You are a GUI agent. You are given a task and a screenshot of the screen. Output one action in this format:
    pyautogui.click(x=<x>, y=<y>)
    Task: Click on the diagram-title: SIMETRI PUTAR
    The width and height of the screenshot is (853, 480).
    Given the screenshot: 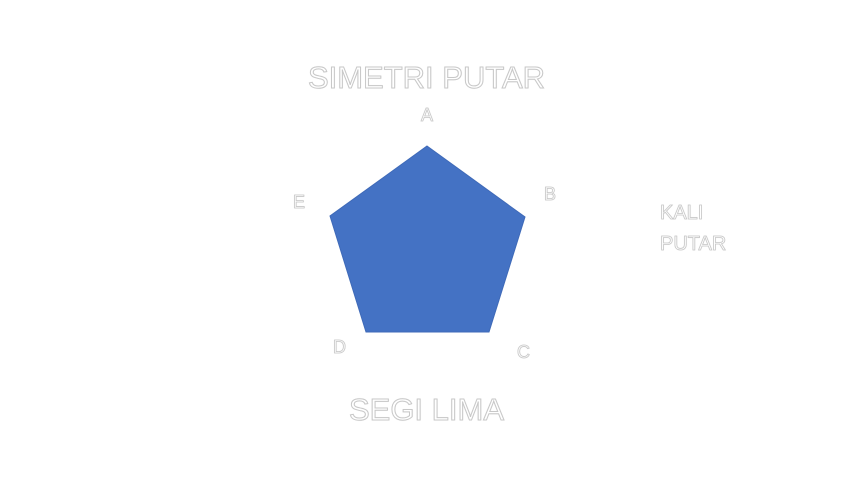 What is the action you would take?
    pyautogui.click(x=426, y=77)
    